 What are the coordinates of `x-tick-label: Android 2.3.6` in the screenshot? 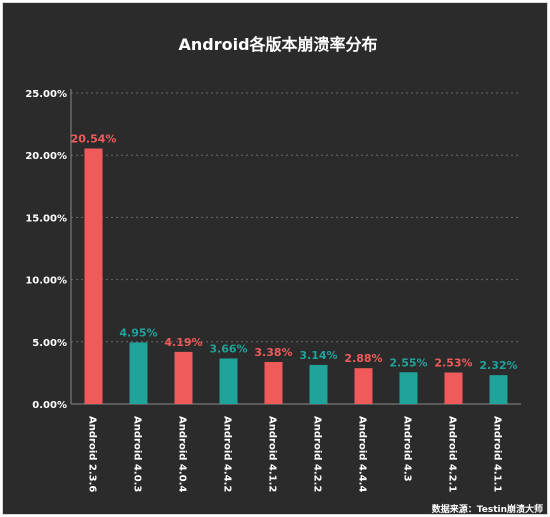 It's located at (92, 454).